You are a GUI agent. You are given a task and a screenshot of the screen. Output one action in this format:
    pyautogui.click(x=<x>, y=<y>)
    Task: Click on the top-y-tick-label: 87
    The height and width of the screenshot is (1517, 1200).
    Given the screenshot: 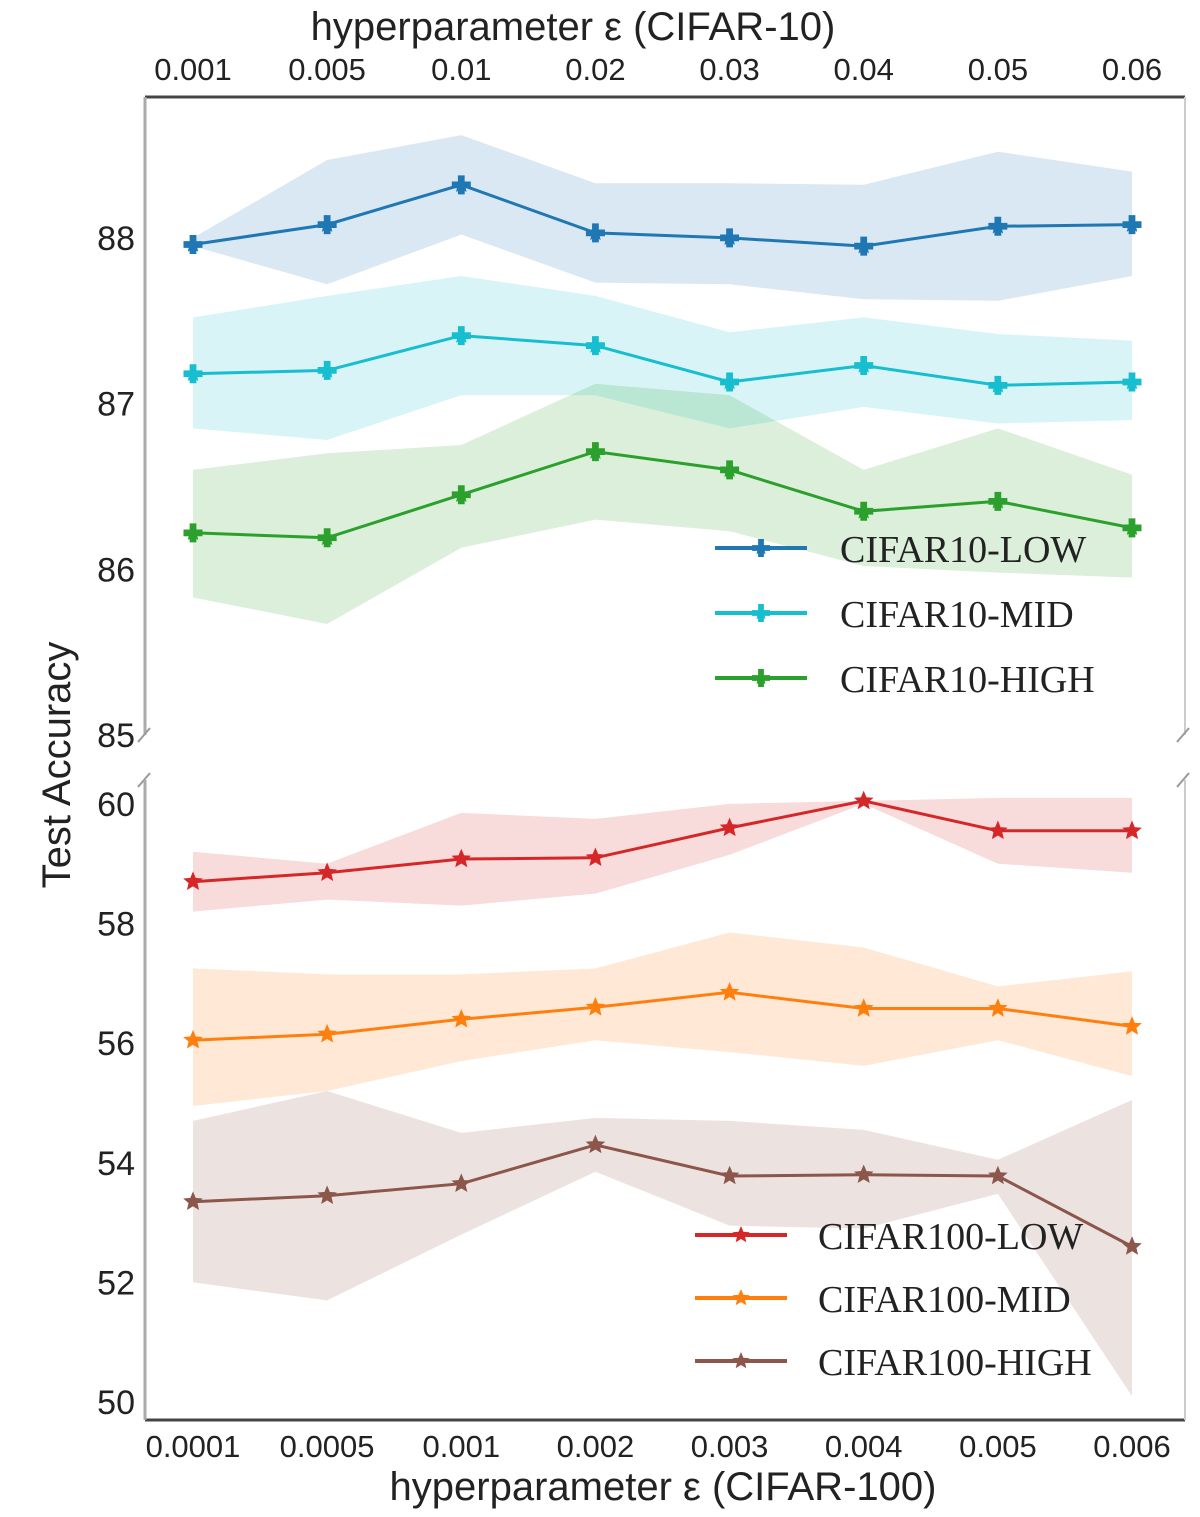 What is the action you would take?
    pyautogui.click(x=116, y=405)
    